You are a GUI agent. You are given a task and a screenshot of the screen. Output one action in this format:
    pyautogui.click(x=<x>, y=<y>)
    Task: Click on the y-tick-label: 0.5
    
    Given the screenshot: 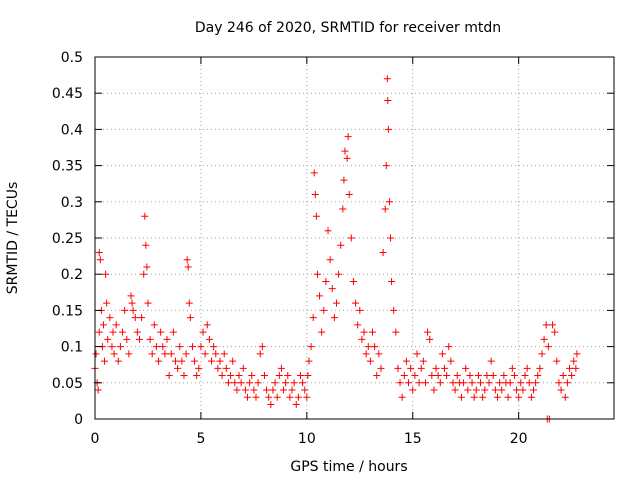 What is the action you would take?
    pyautogui.click(x=72, y=58)
    